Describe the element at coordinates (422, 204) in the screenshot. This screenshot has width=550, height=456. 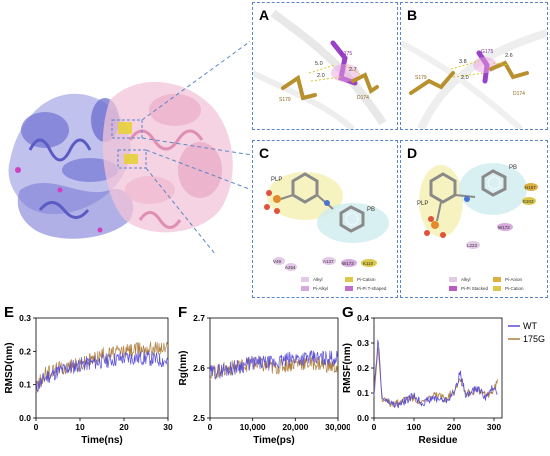
I see `panel-d-ligand-plp: PLP` at that location.